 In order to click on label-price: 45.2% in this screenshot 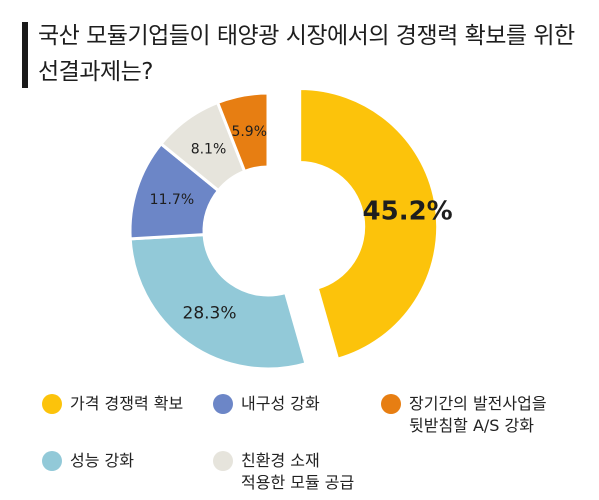, I will do `click(408, 211)`.